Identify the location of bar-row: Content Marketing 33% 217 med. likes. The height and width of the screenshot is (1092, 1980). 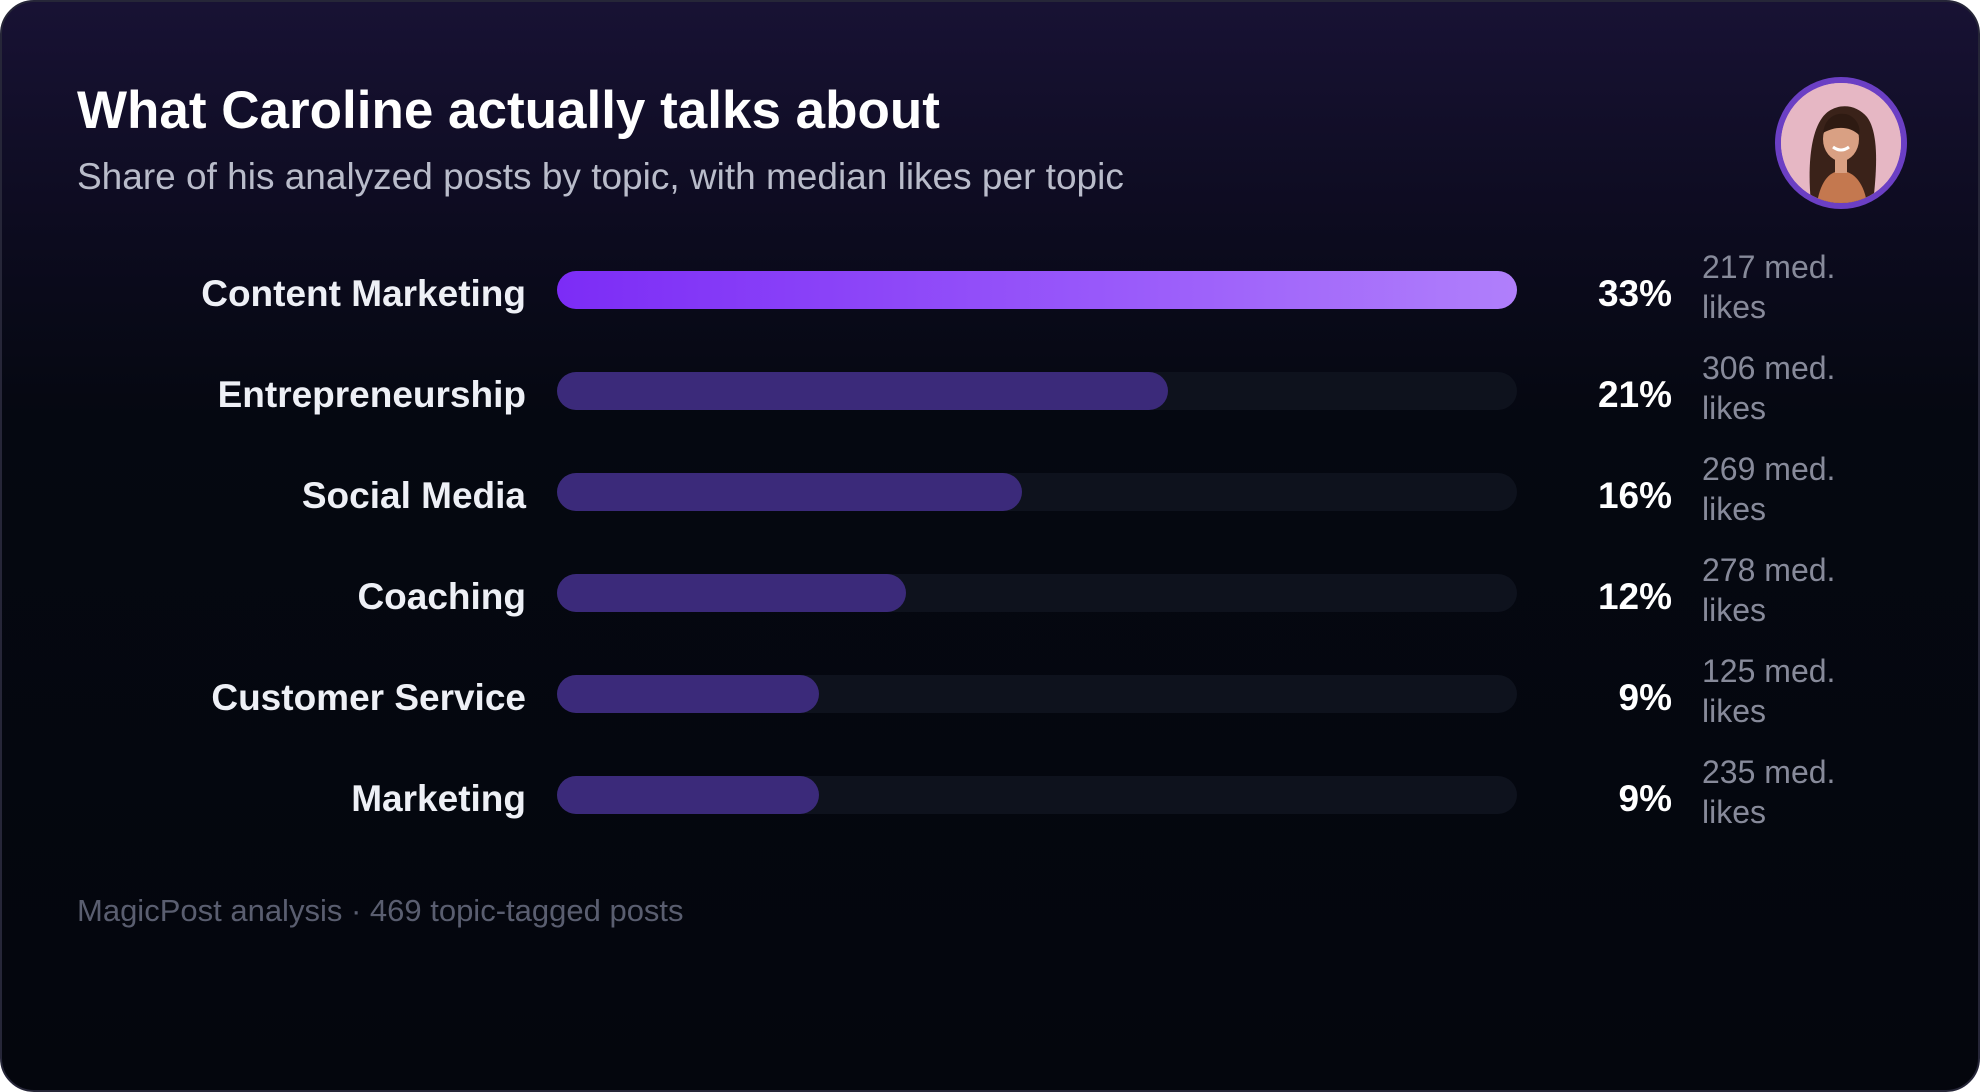
(990, 295).